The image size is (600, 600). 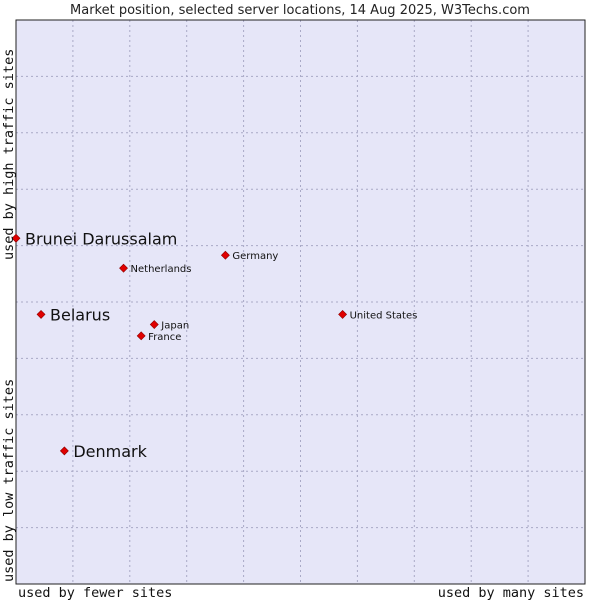 I want to click on point-label: United States, so click(x=384, y=315).